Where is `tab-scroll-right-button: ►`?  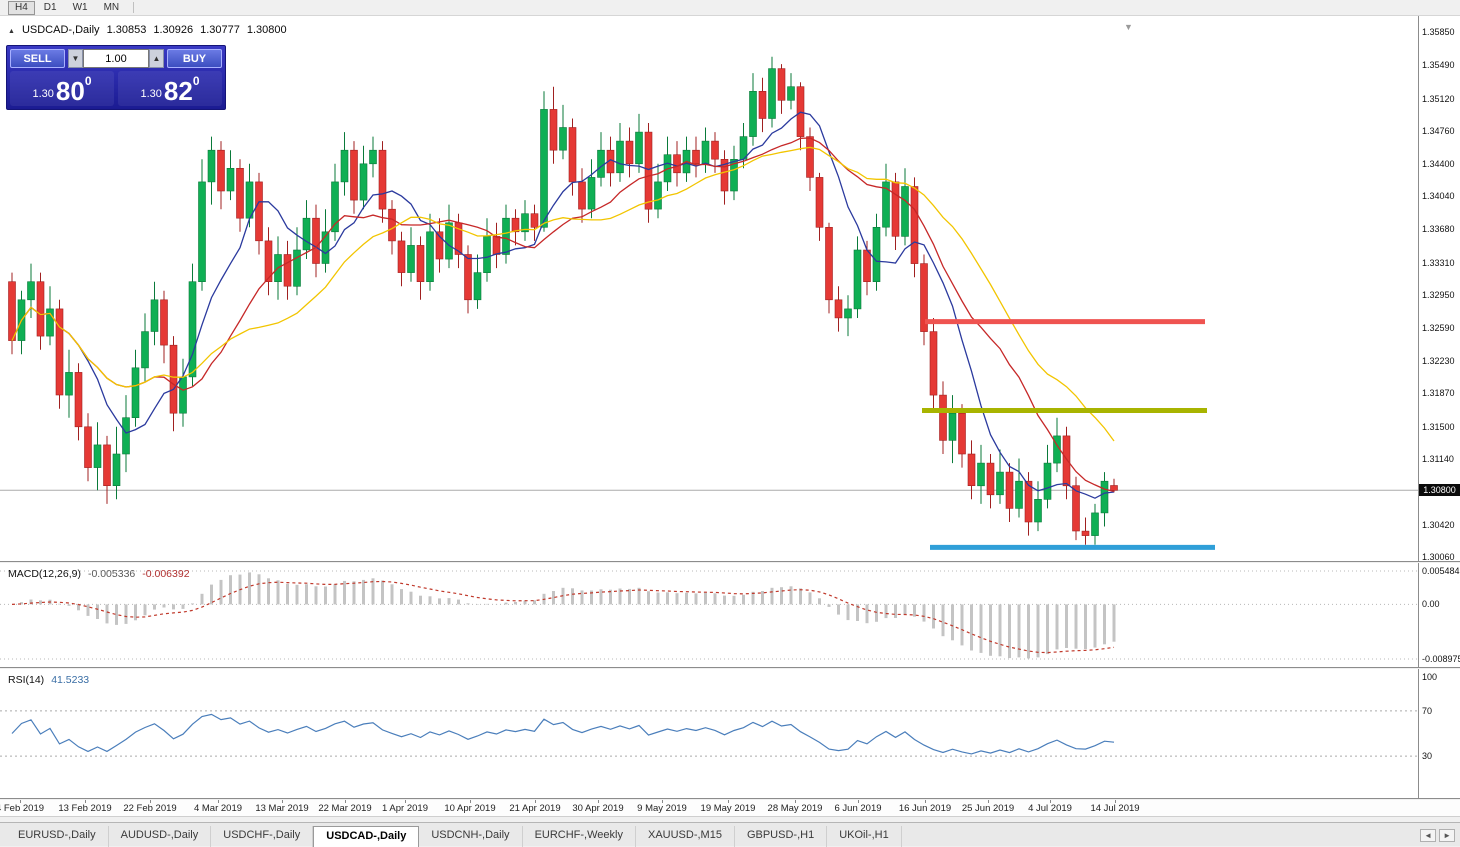 tab-scroll-right-button: ► is located at coordinates (1447, 835).